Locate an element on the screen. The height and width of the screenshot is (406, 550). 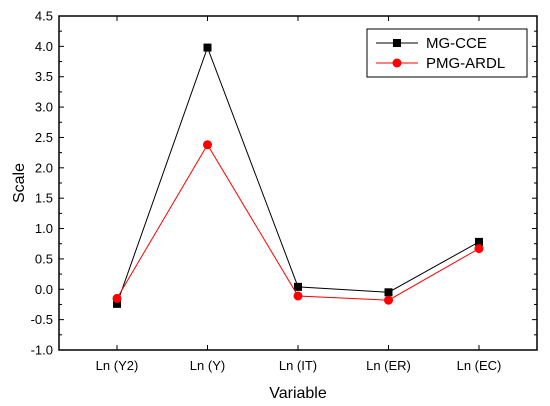
y-tick-label: 3.5 is located at coordinates (44, 76).